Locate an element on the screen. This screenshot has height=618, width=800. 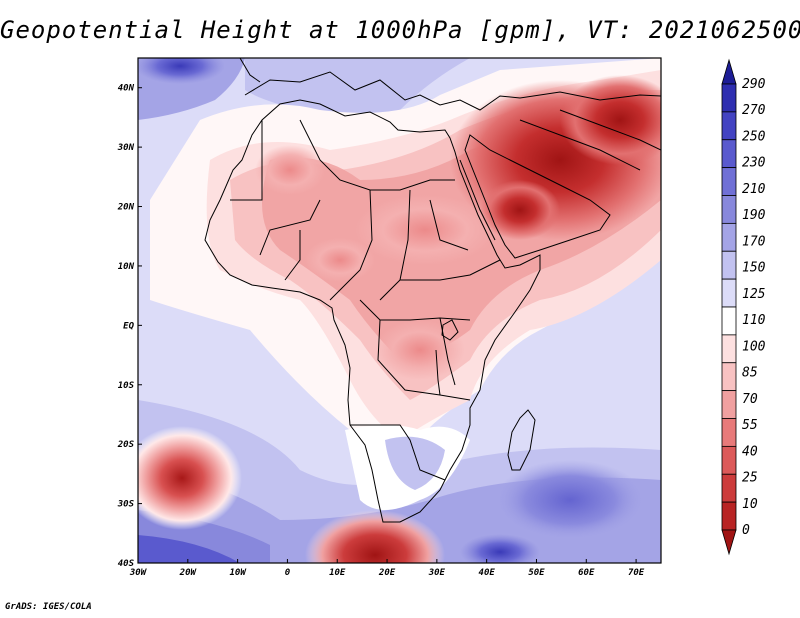
lat-tick-label: 20N is located at coordinates (126, 208).